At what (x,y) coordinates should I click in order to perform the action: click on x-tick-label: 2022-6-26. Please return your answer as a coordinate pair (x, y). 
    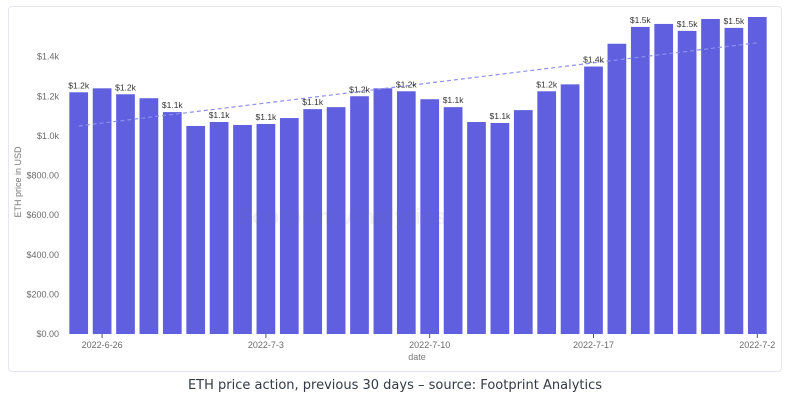
    Looking at the image, I should click on (102, 345).